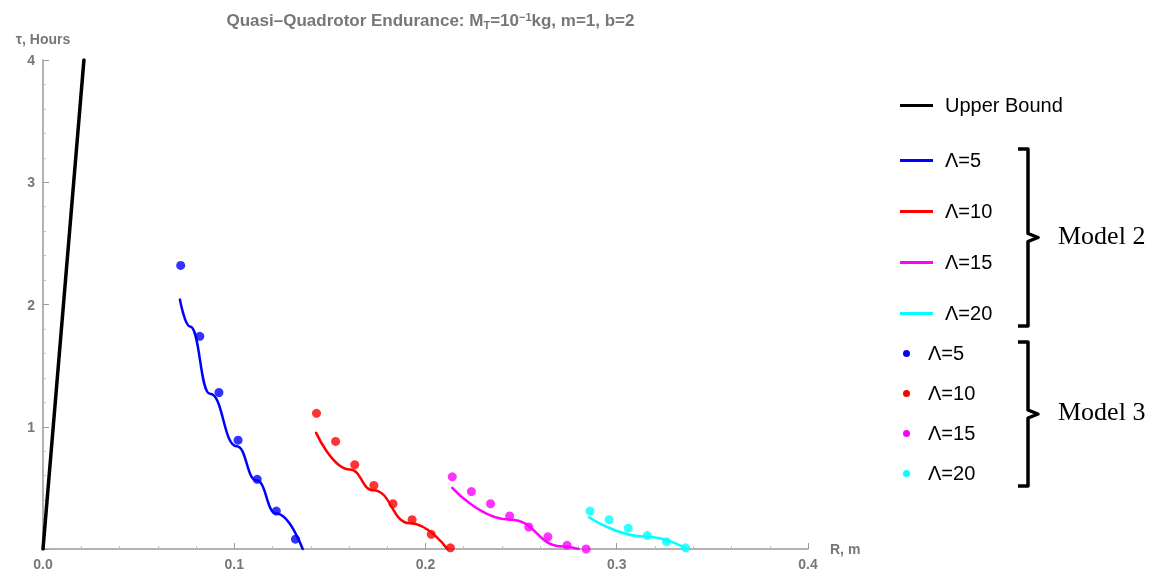 The height and width of the screenshot is (577, 1168). I want to click on y-tick-label: 3, so click(31, 182).